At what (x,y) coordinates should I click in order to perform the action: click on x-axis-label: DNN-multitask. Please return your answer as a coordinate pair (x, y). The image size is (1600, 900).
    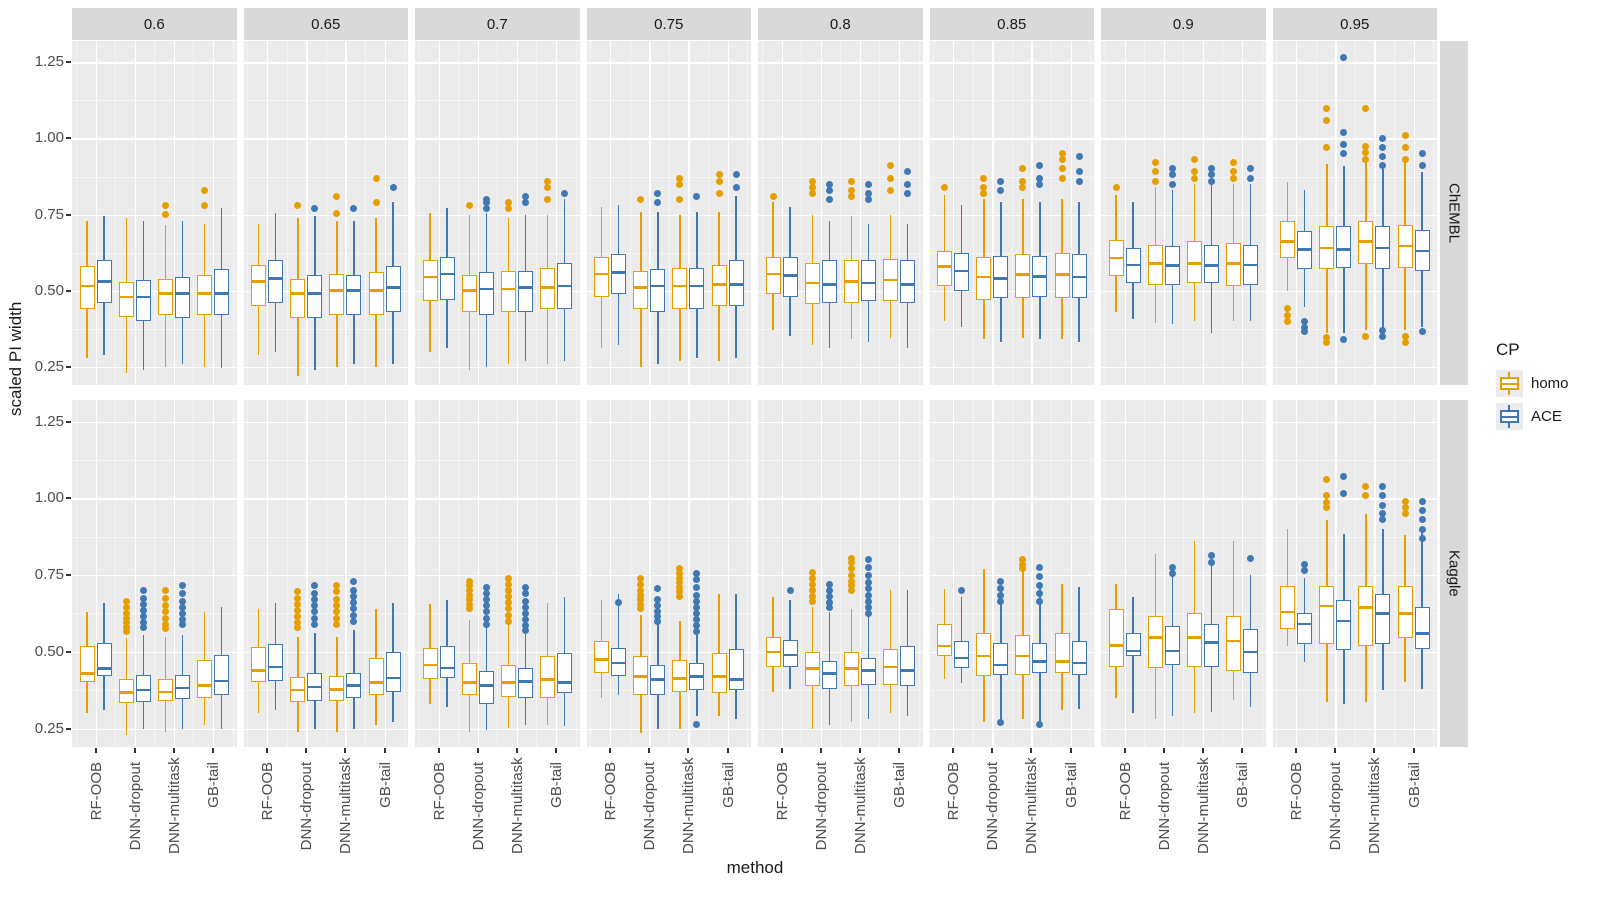
    Looking at the image, I should click on (1203, 805).